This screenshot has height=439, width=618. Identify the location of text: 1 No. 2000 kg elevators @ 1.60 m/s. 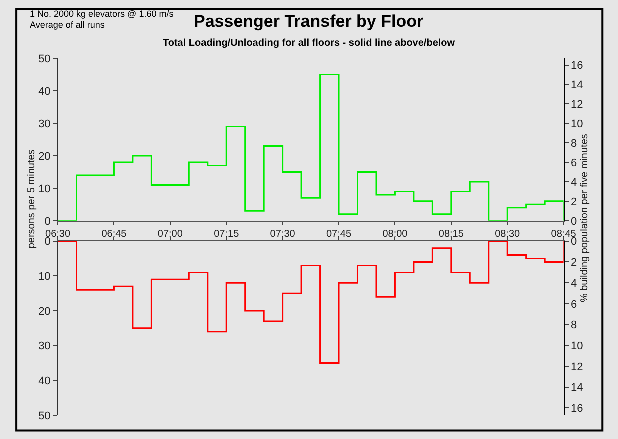
(102, 14).